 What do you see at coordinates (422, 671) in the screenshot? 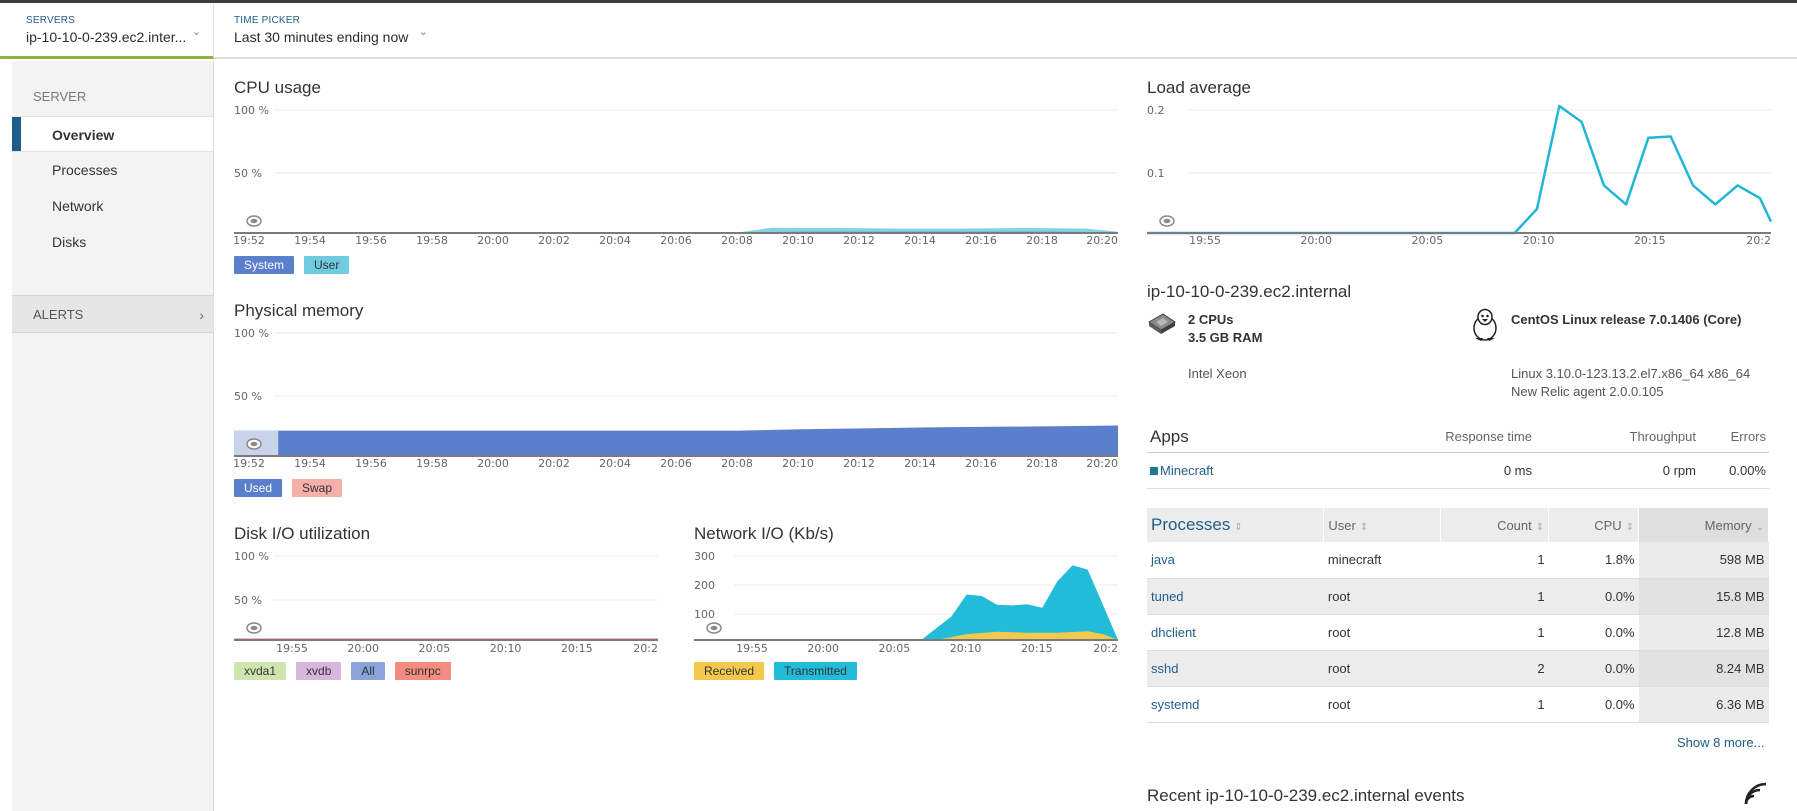
I see `legend-sunrpc: sunrpc` at bounding box center [422, 671].